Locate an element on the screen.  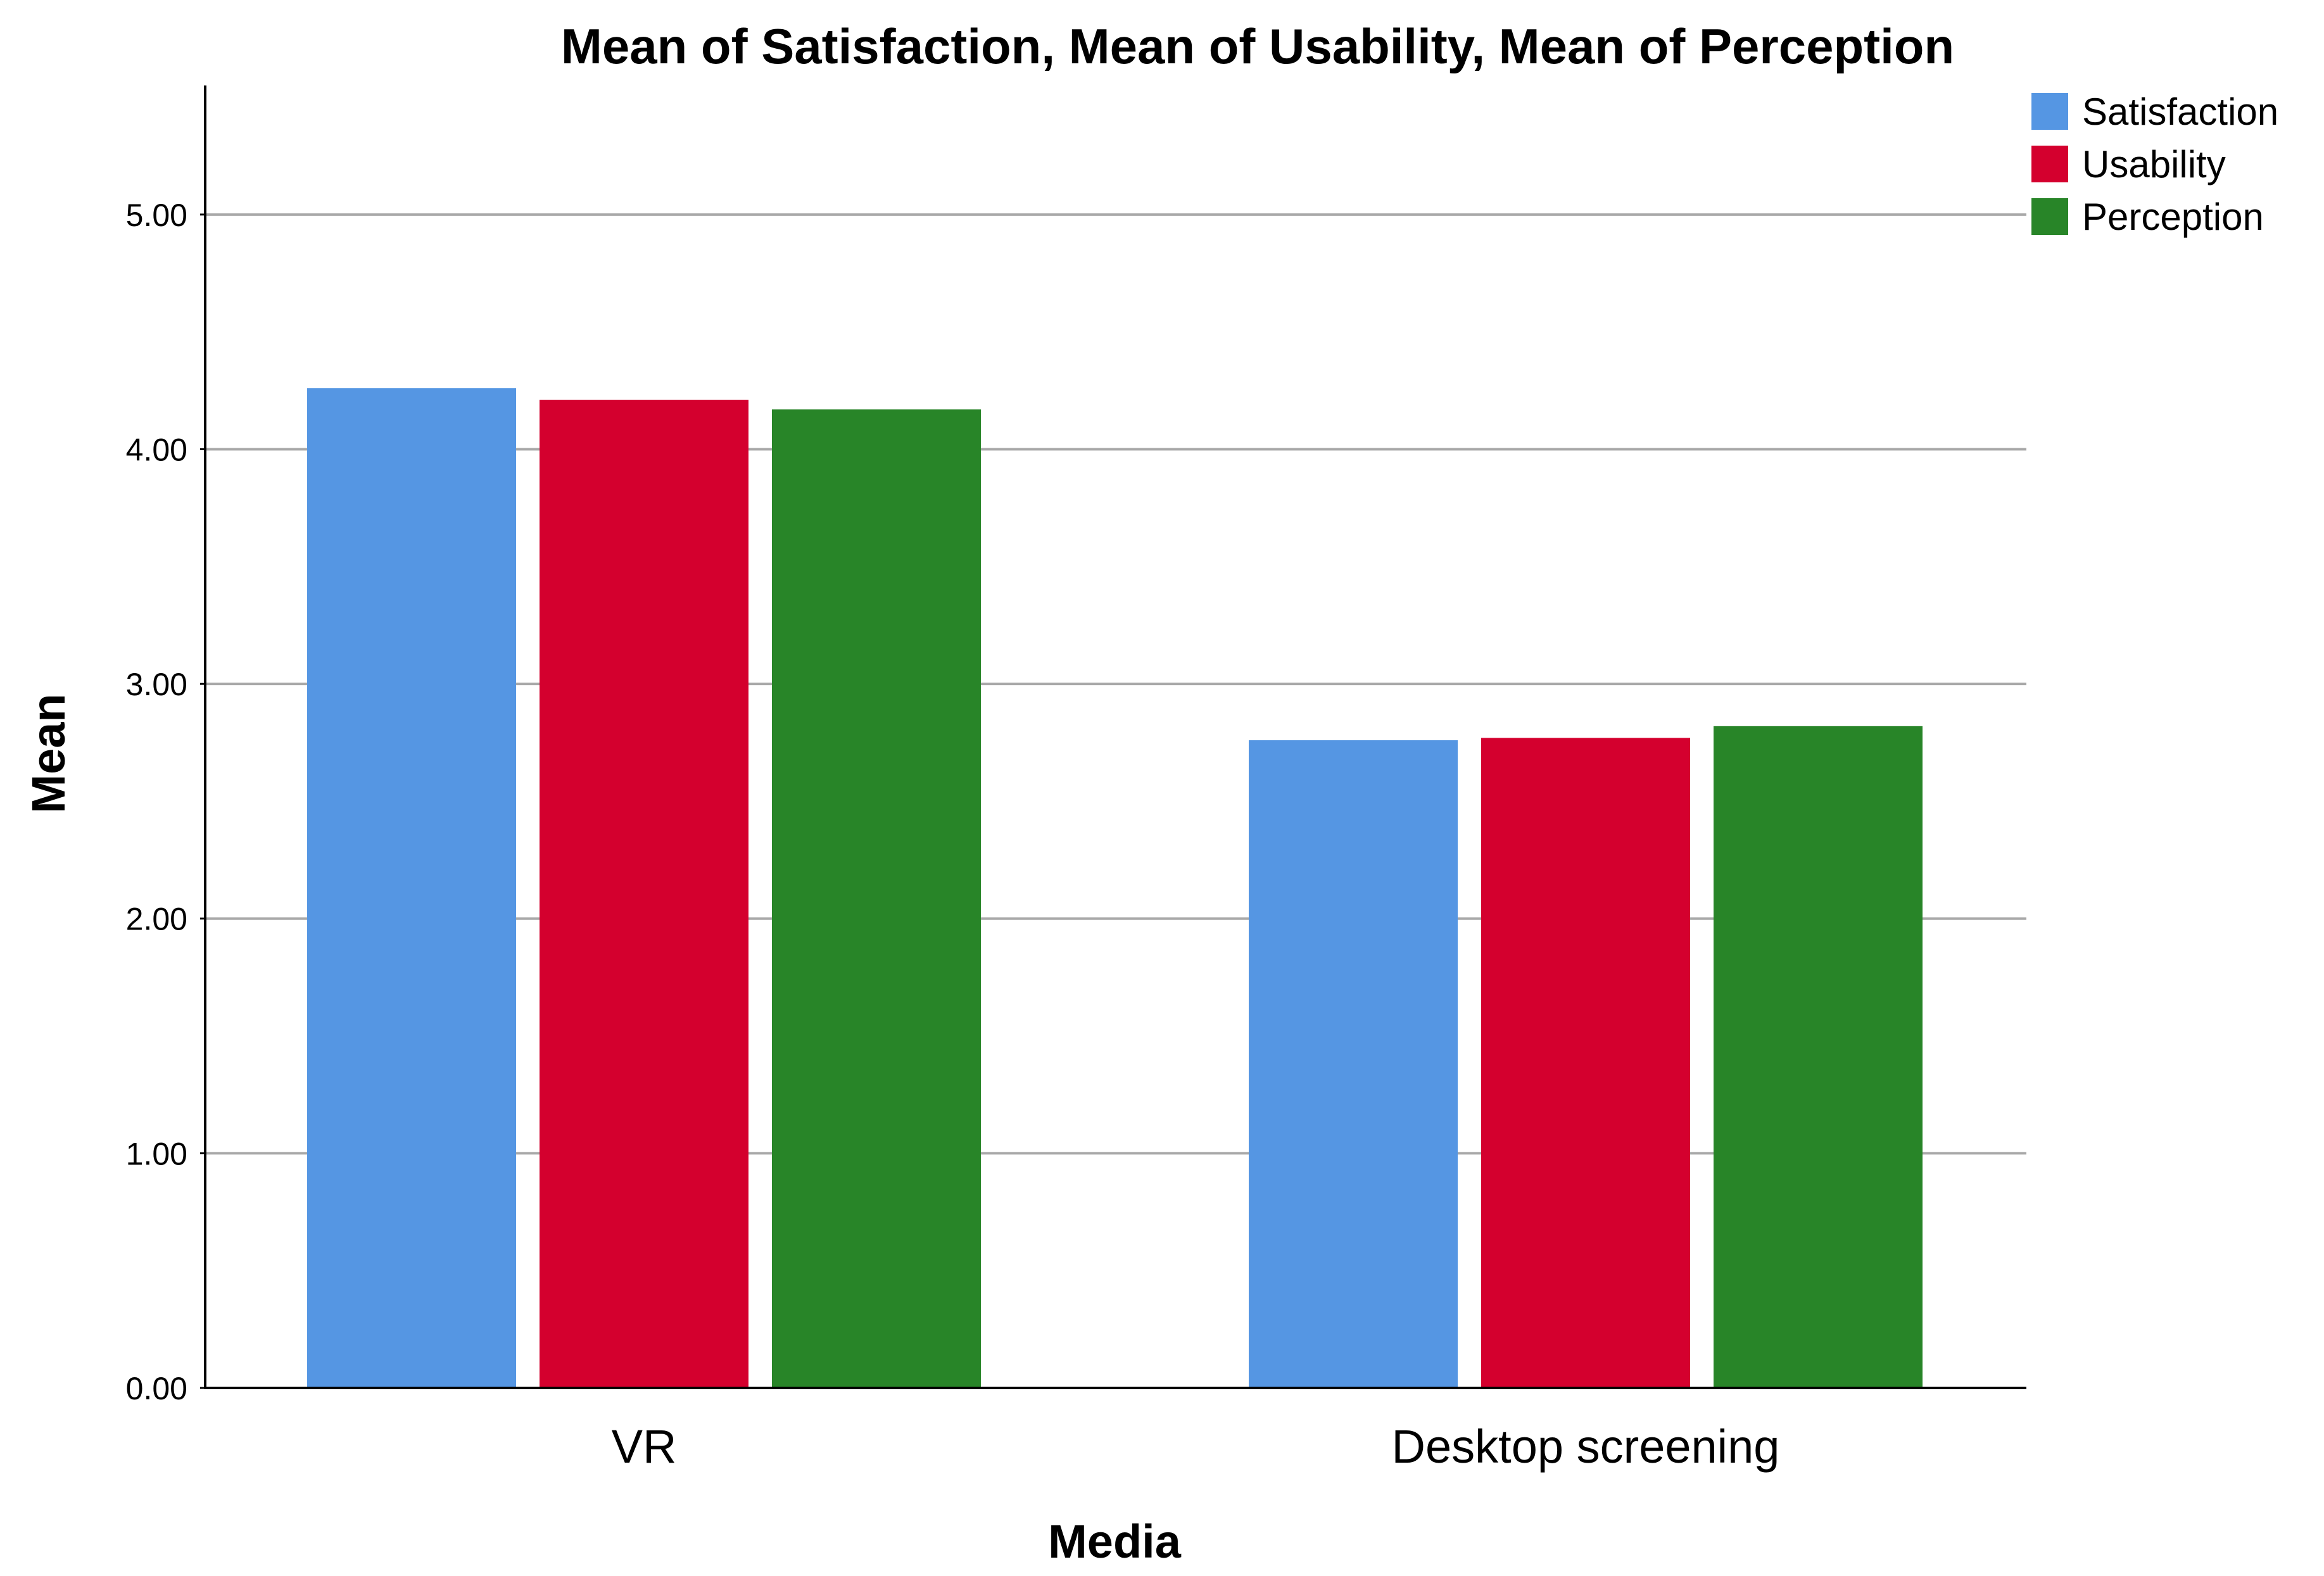
y-tick-label: 3.00 is located at coordinates (156, 684).